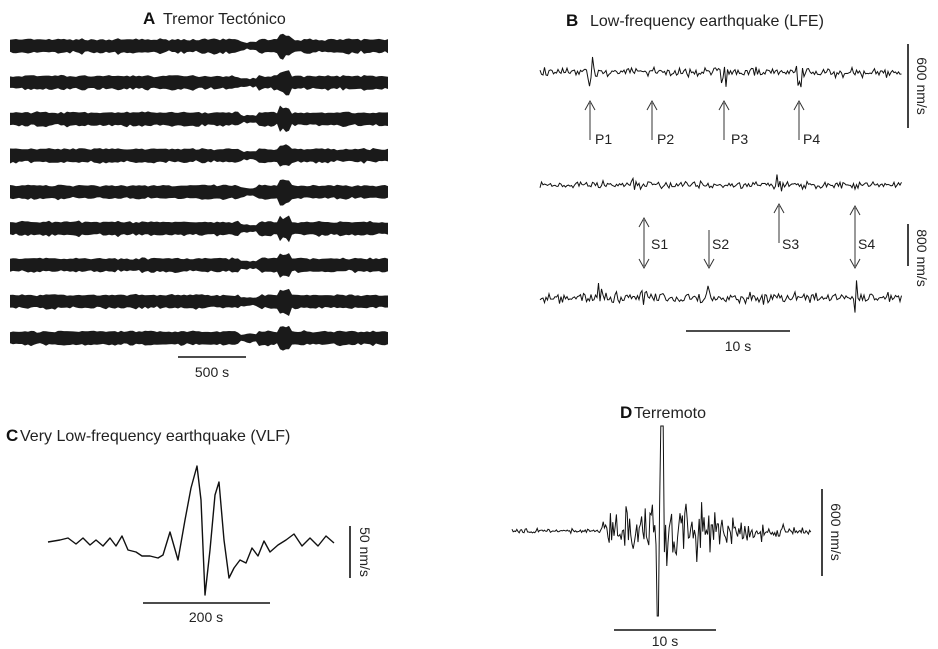 Image resolution: width=938 pixels, height=649 pixels. Describe the element at coordinates (665, 641) in the screenshot. I see `panel-d-time-scale-label: 10 s` at that location.